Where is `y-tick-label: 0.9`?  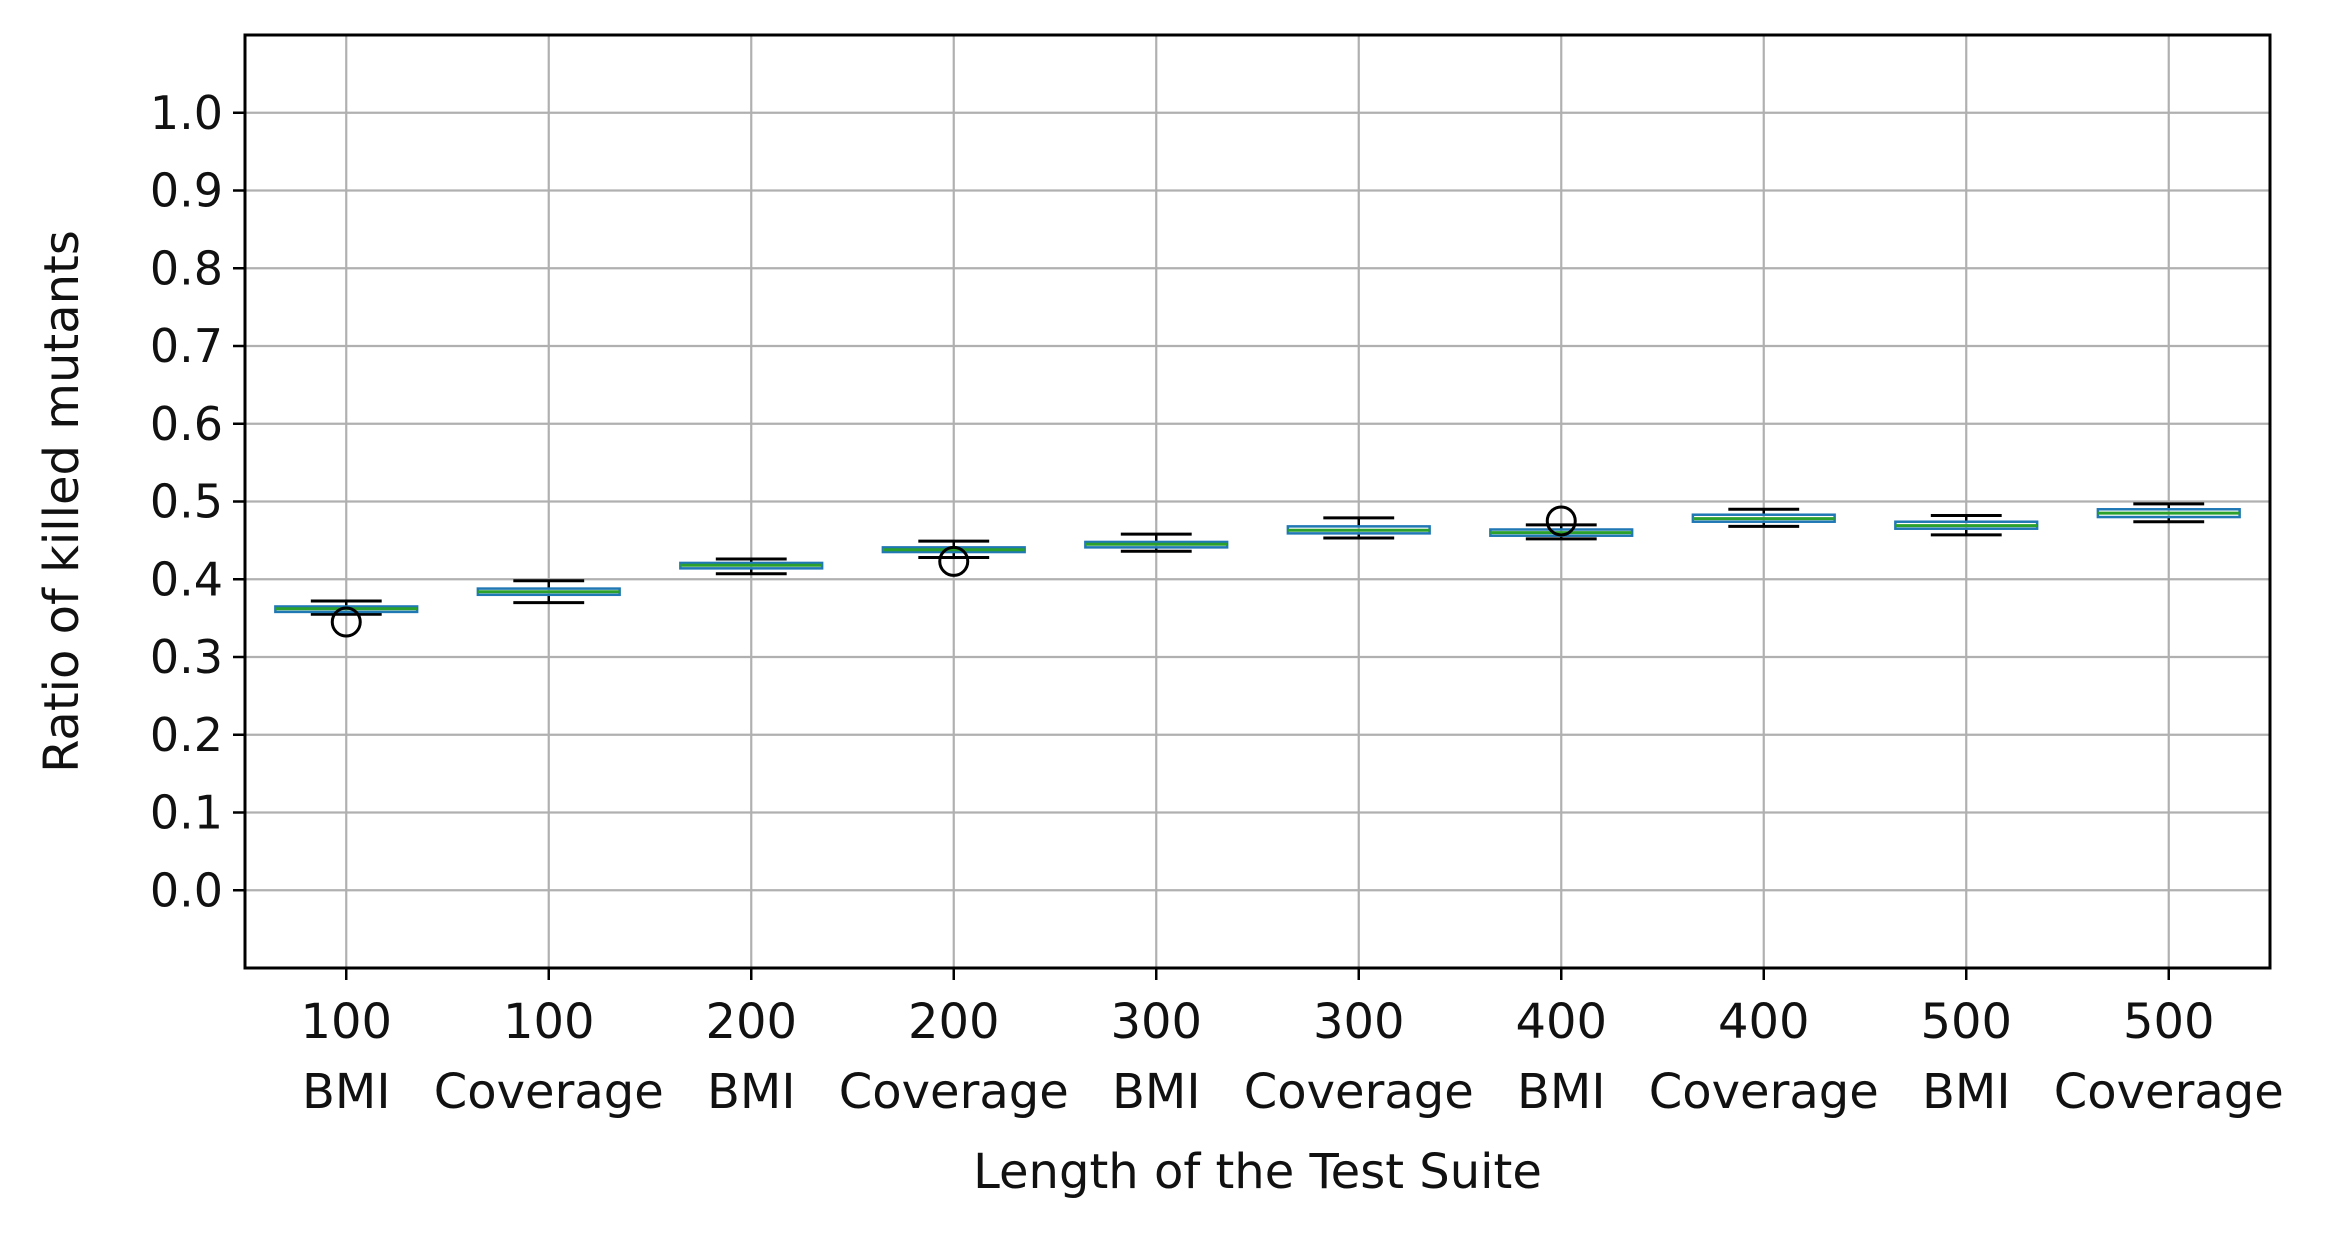
y-tick-label: 0.9 is located at coordinates (186, 191).